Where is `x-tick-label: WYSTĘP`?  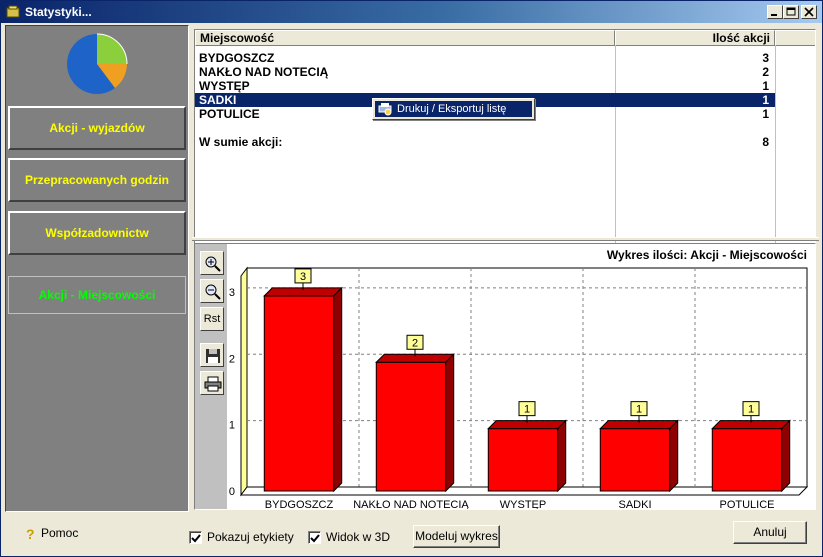
x-tick-label: WYSTĘP is located at coordinates (523, 504).